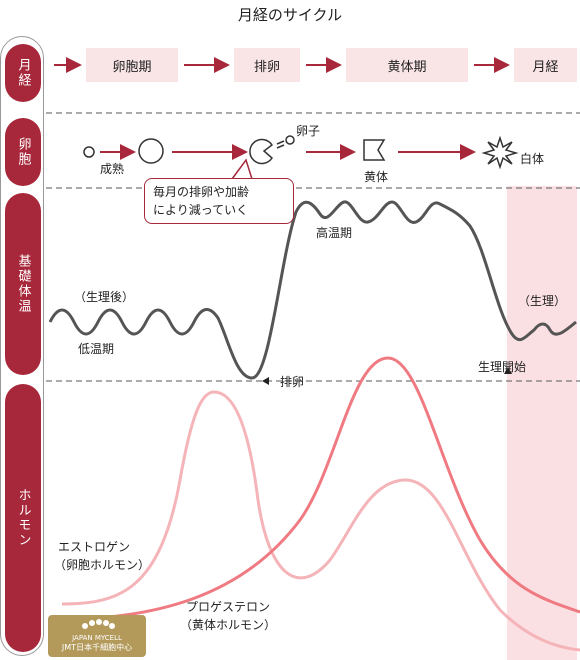 The width and height of the screenshot is (580, 660). What do you see at coordinates (96, 349) in the screenshot?
I see `label-low-phase: 低温期` at bounding box center [96, 349].